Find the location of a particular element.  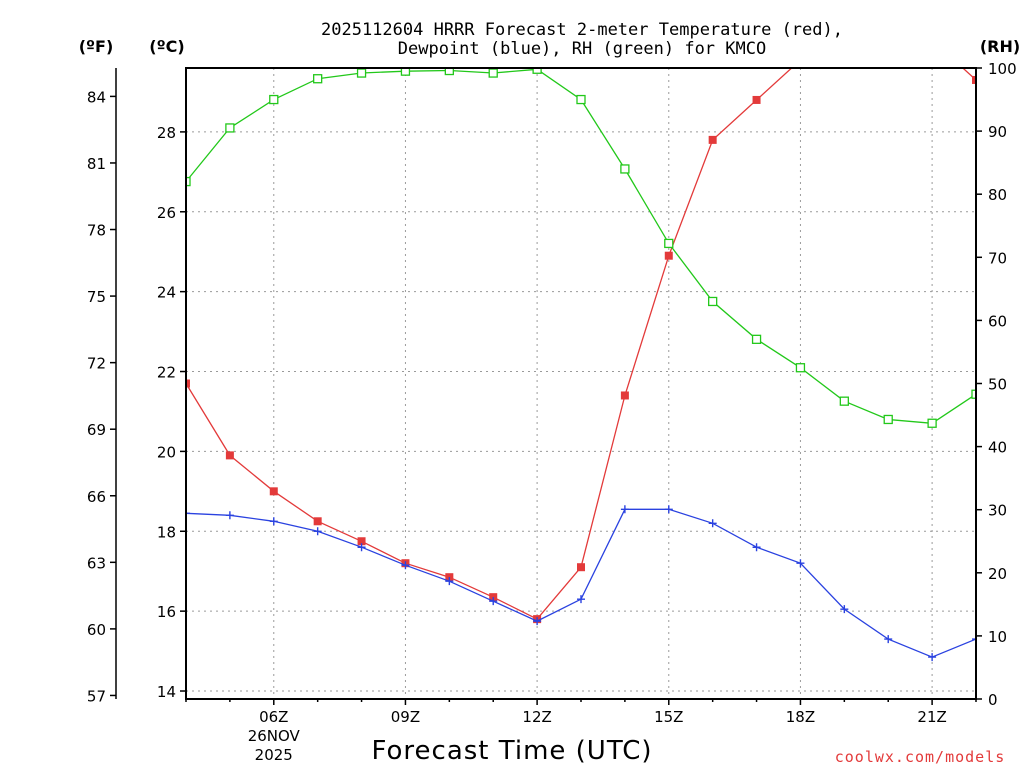

time-tick-label: 06Z is located at coordinates (273, 717).